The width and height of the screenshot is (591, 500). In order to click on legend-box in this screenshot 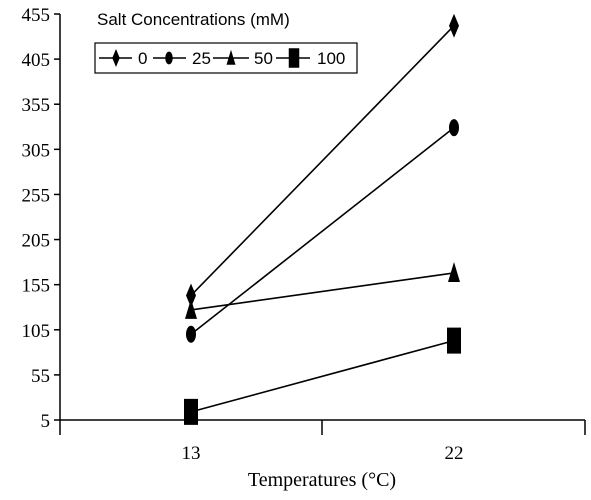, I will do `click(226, 58)`.